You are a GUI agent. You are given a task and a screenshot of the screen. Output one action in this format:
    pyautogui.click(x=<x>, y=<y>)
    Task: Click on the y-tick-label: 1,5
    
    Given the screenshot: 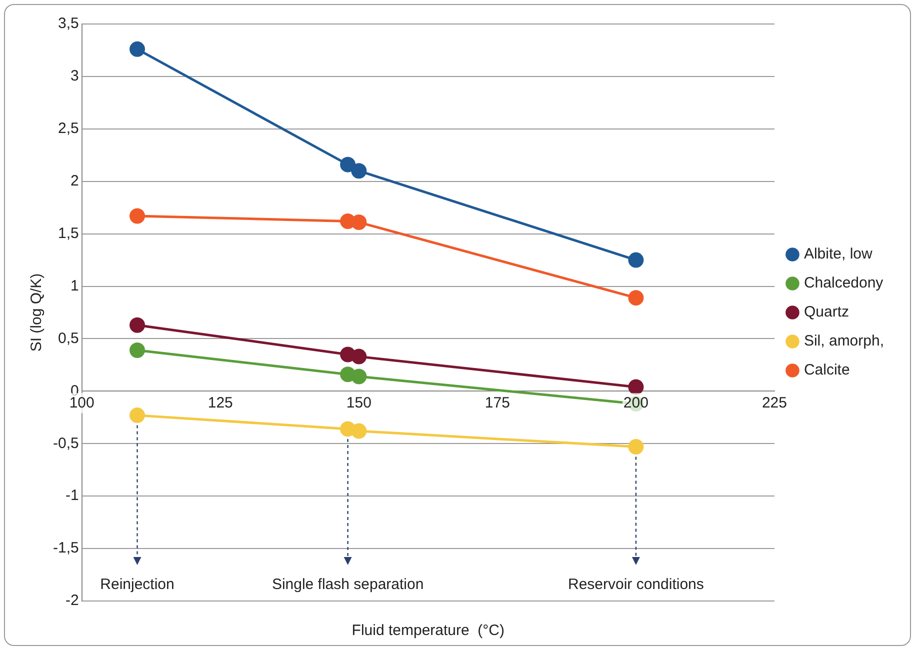 What is the action you would take?
    pyautogui.click(x=68, y=233)
    